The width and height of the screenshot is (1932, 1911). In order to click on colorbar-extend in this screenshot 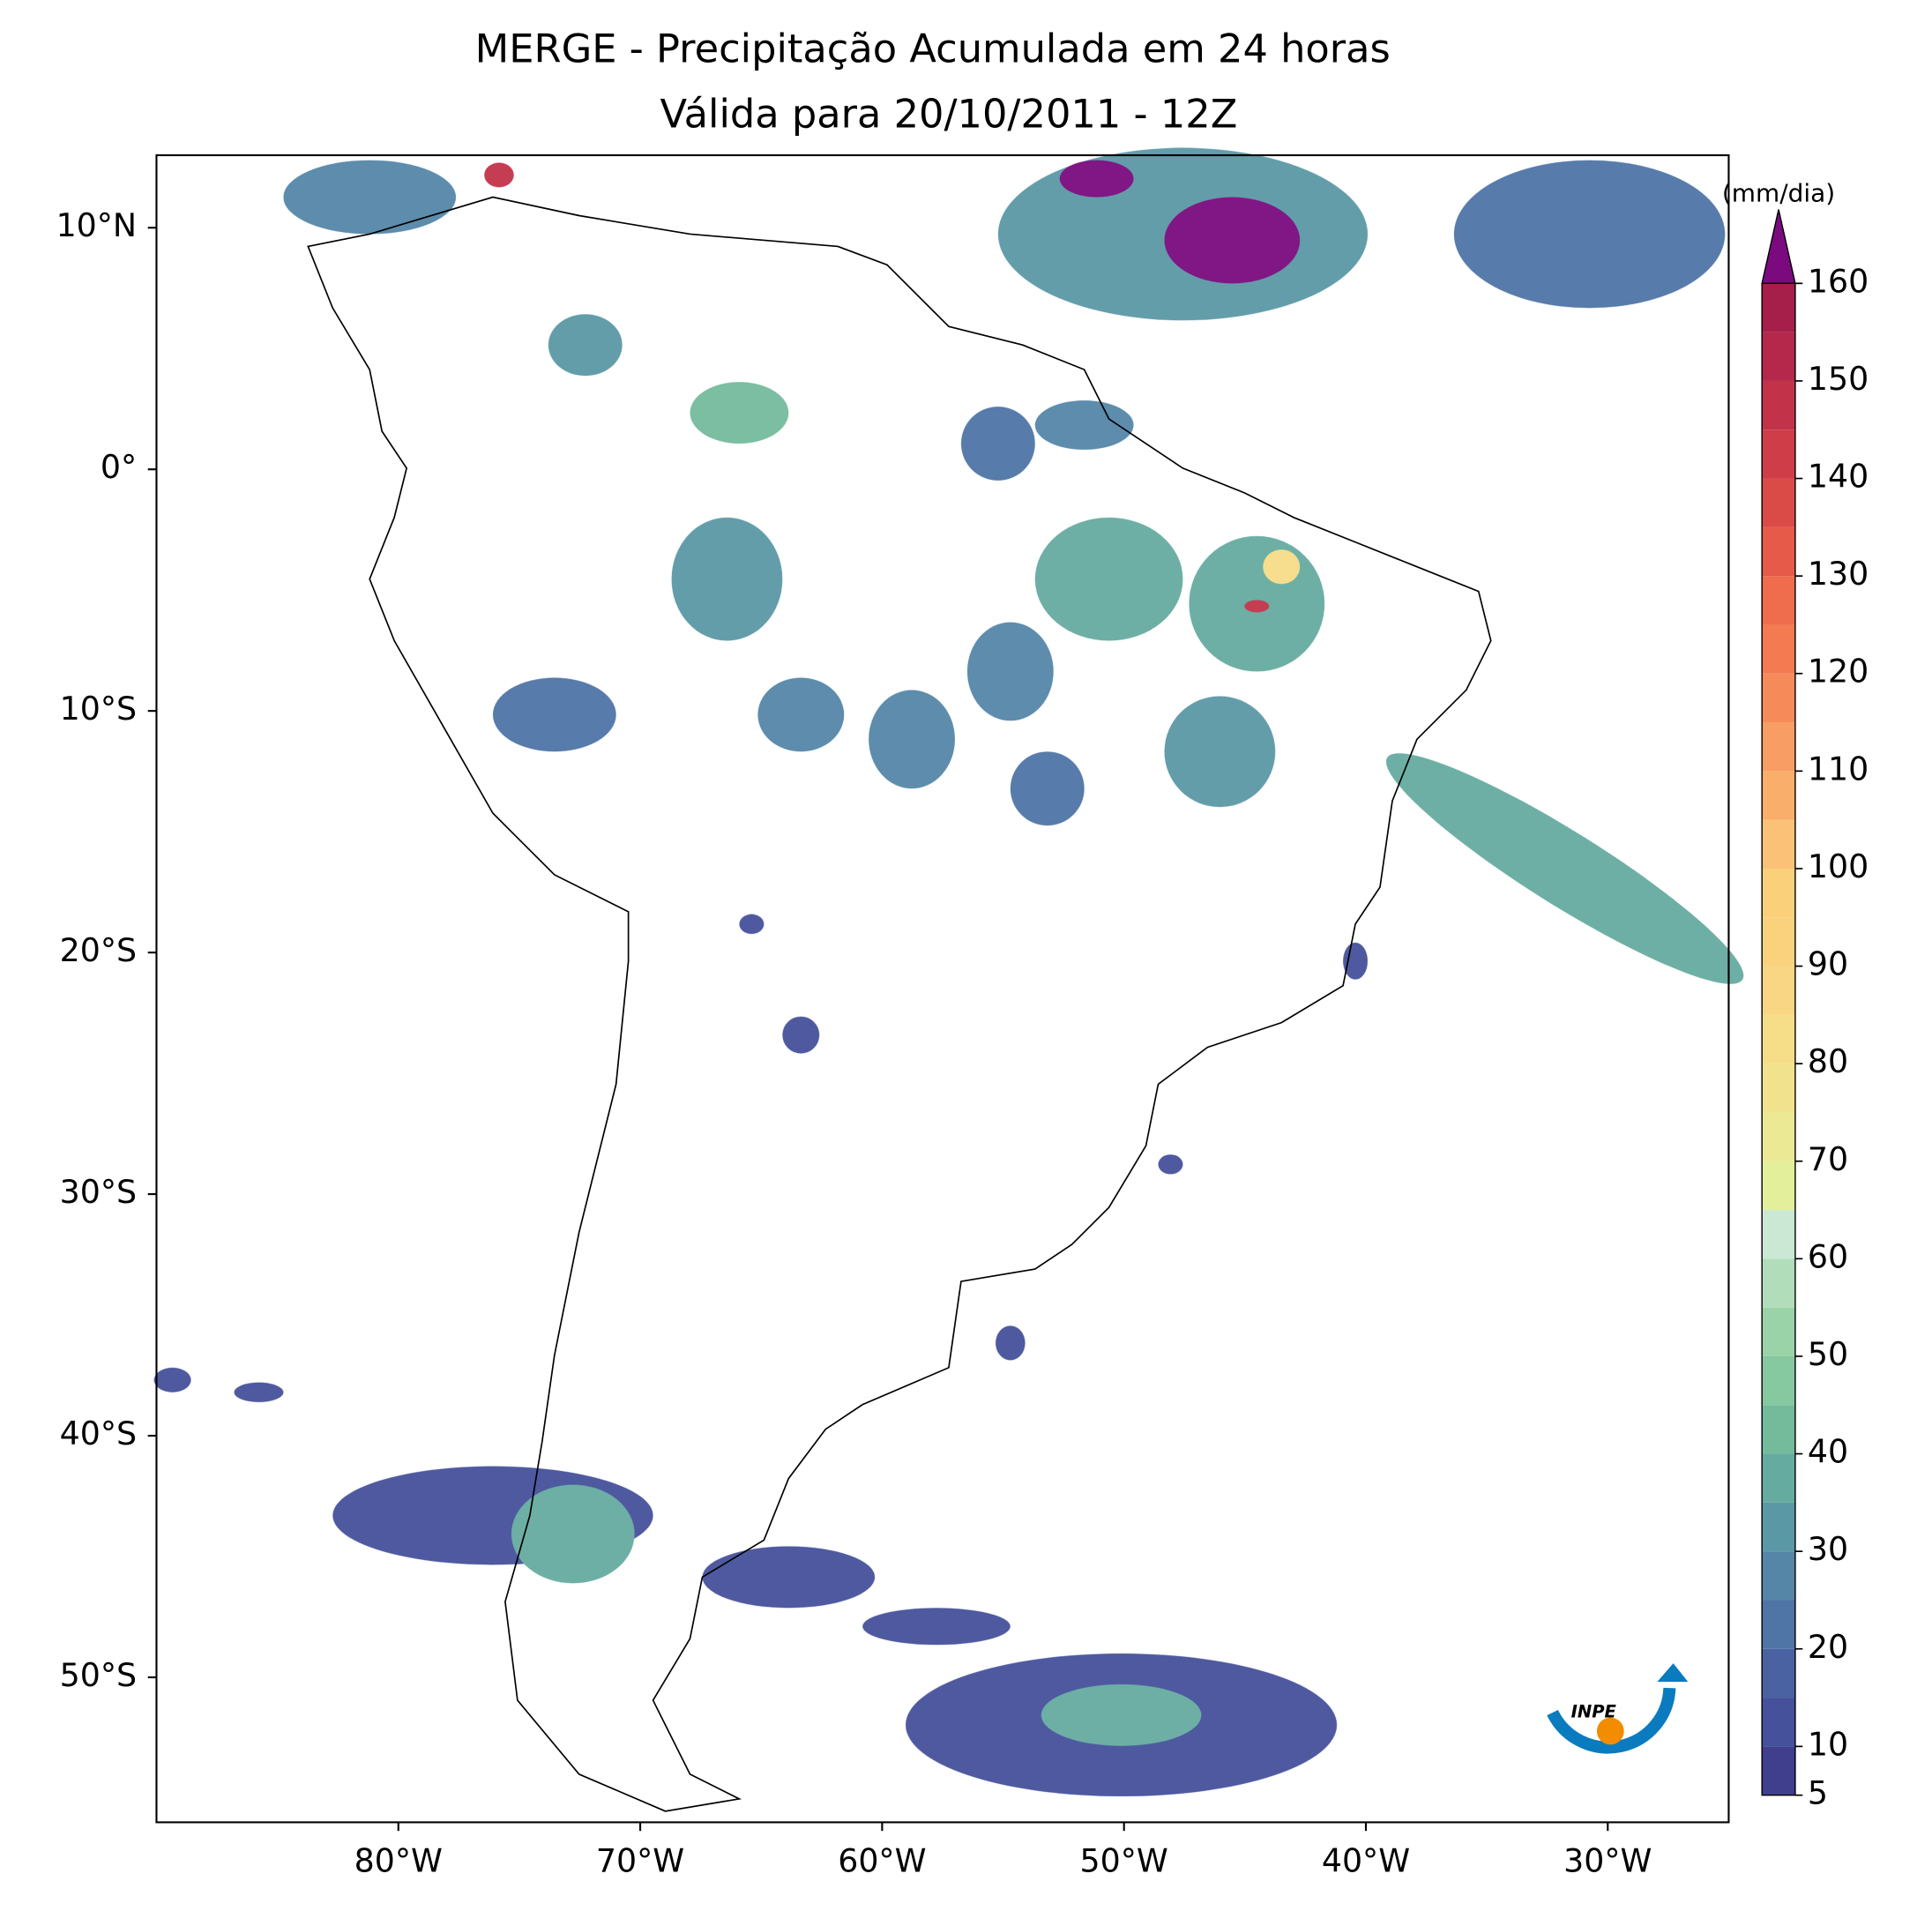, I will do `click(1778, 247)`.